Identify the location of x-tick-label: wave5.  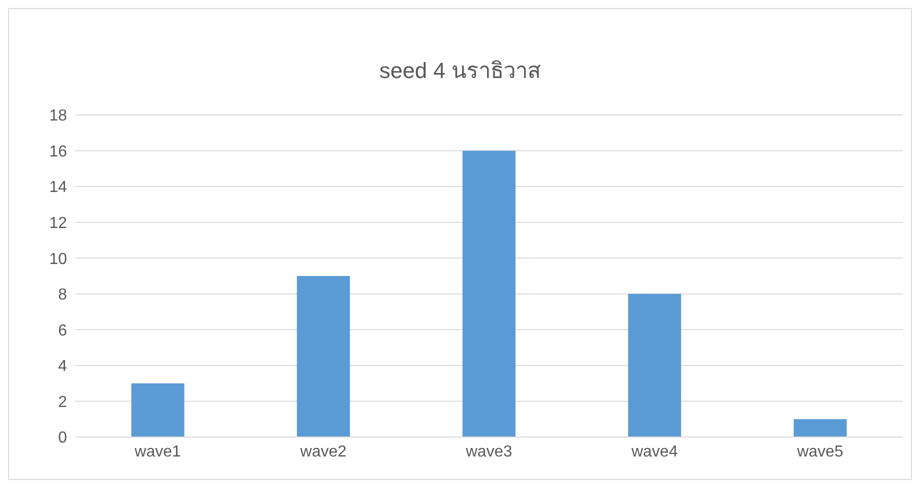
(820, 451).